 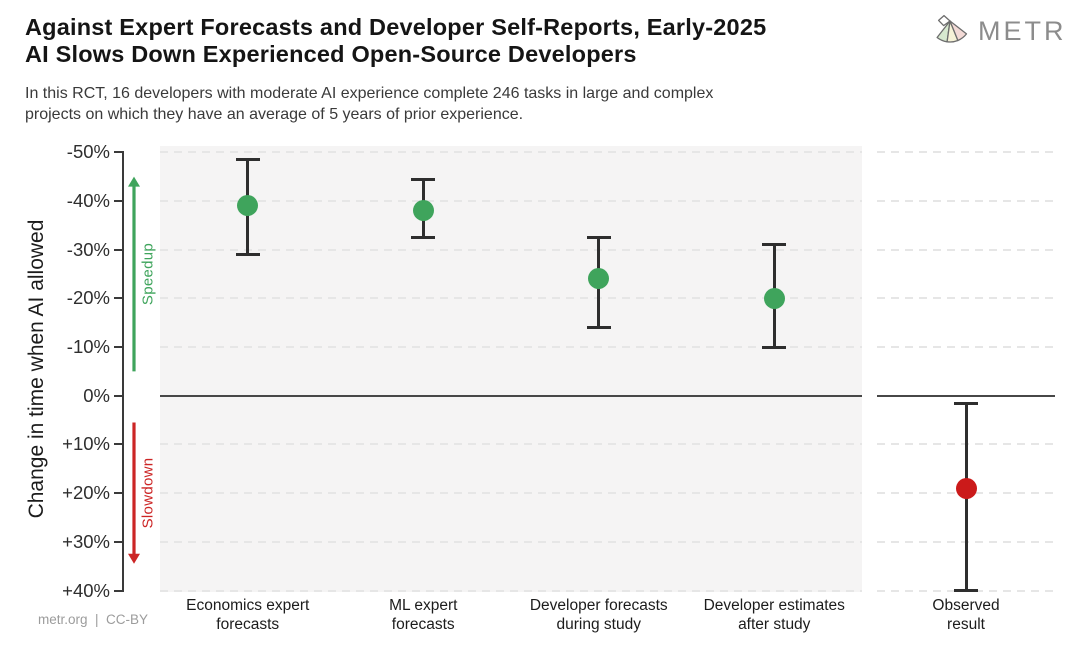 I want to click on x-category-label-line: ML expert, so click(x=423, y=605).